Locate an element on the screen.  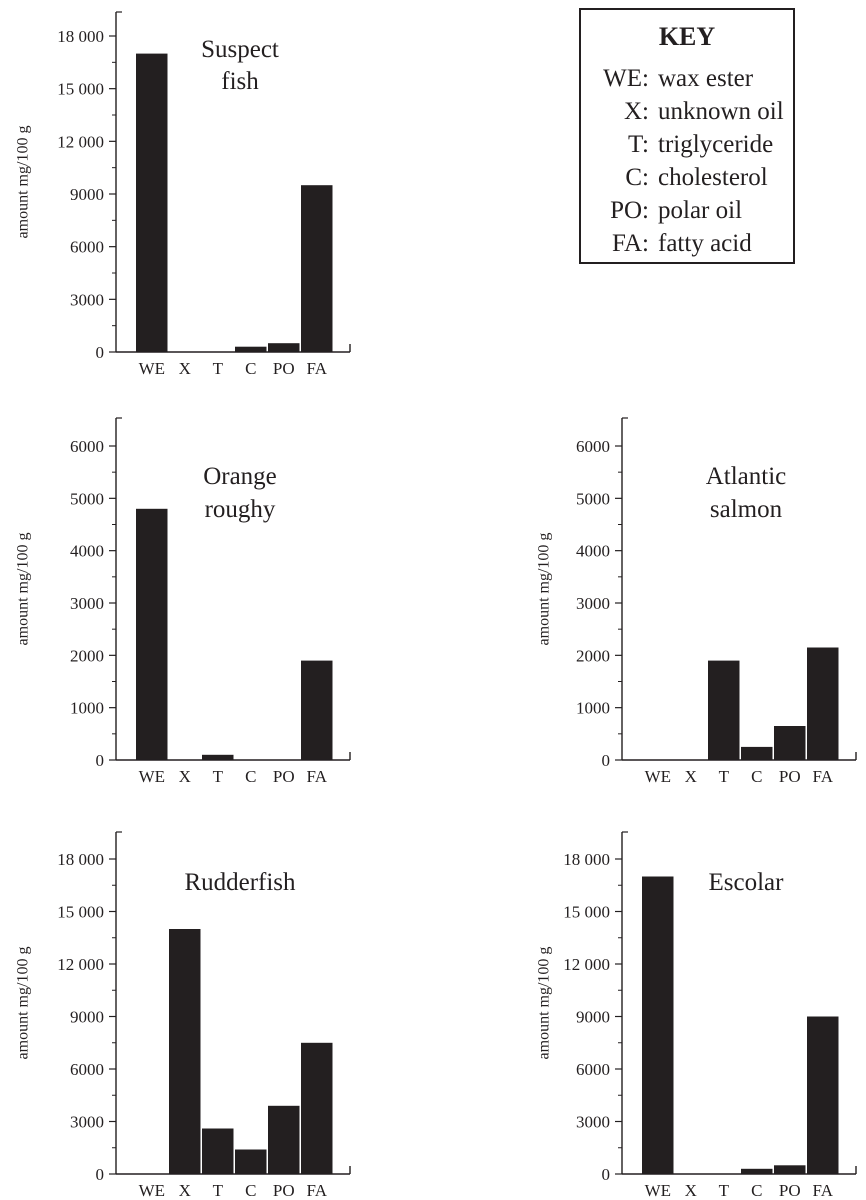
chart-title: Suspect is located at coordinates (240, 49).